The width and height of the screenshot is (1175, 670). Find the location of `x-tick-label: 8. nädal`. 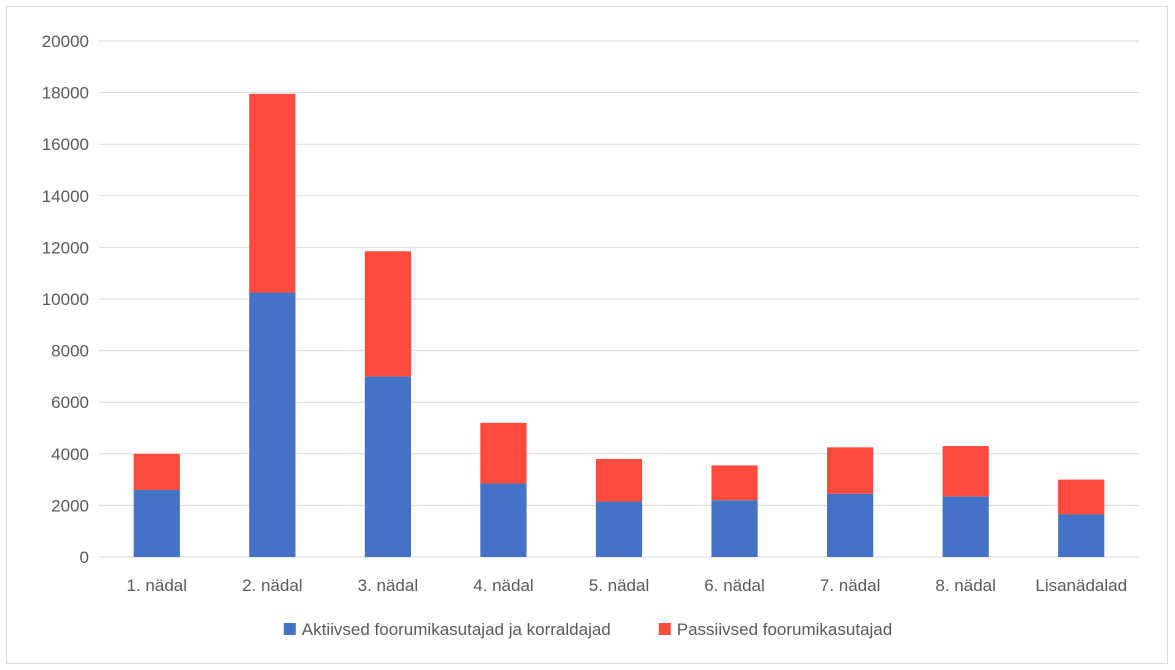

x-tick-label: 8. nädal is located at coordinates (965, 585).